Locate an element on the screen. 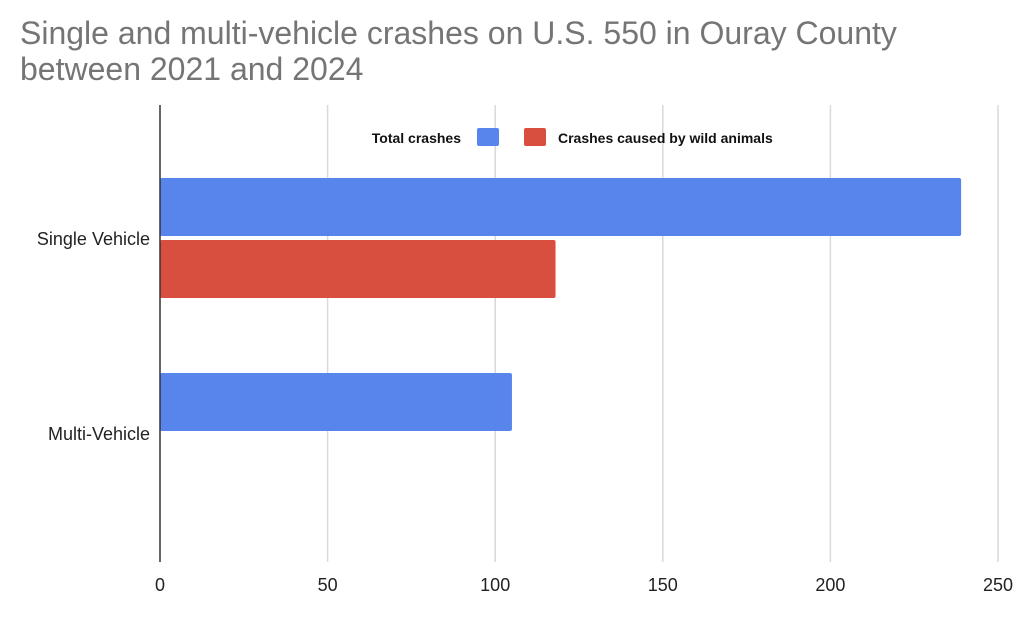 The height and width of the screenshot is (626, 1036). x-tick-label-50: 50 is located at coordinates (328, 585).